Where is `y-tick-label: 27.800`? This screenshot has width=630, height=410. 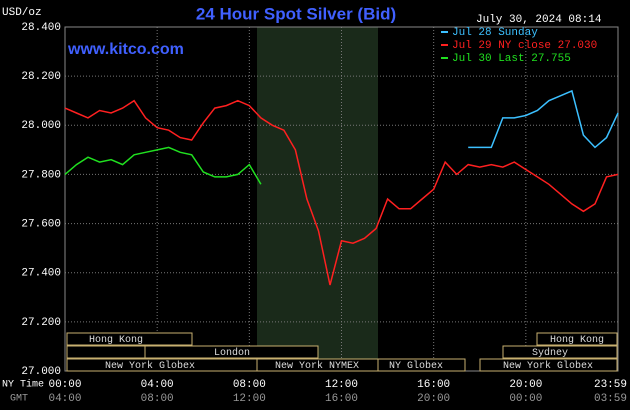
y-tick-label: 27.800 is located at coordinates (41, 175).